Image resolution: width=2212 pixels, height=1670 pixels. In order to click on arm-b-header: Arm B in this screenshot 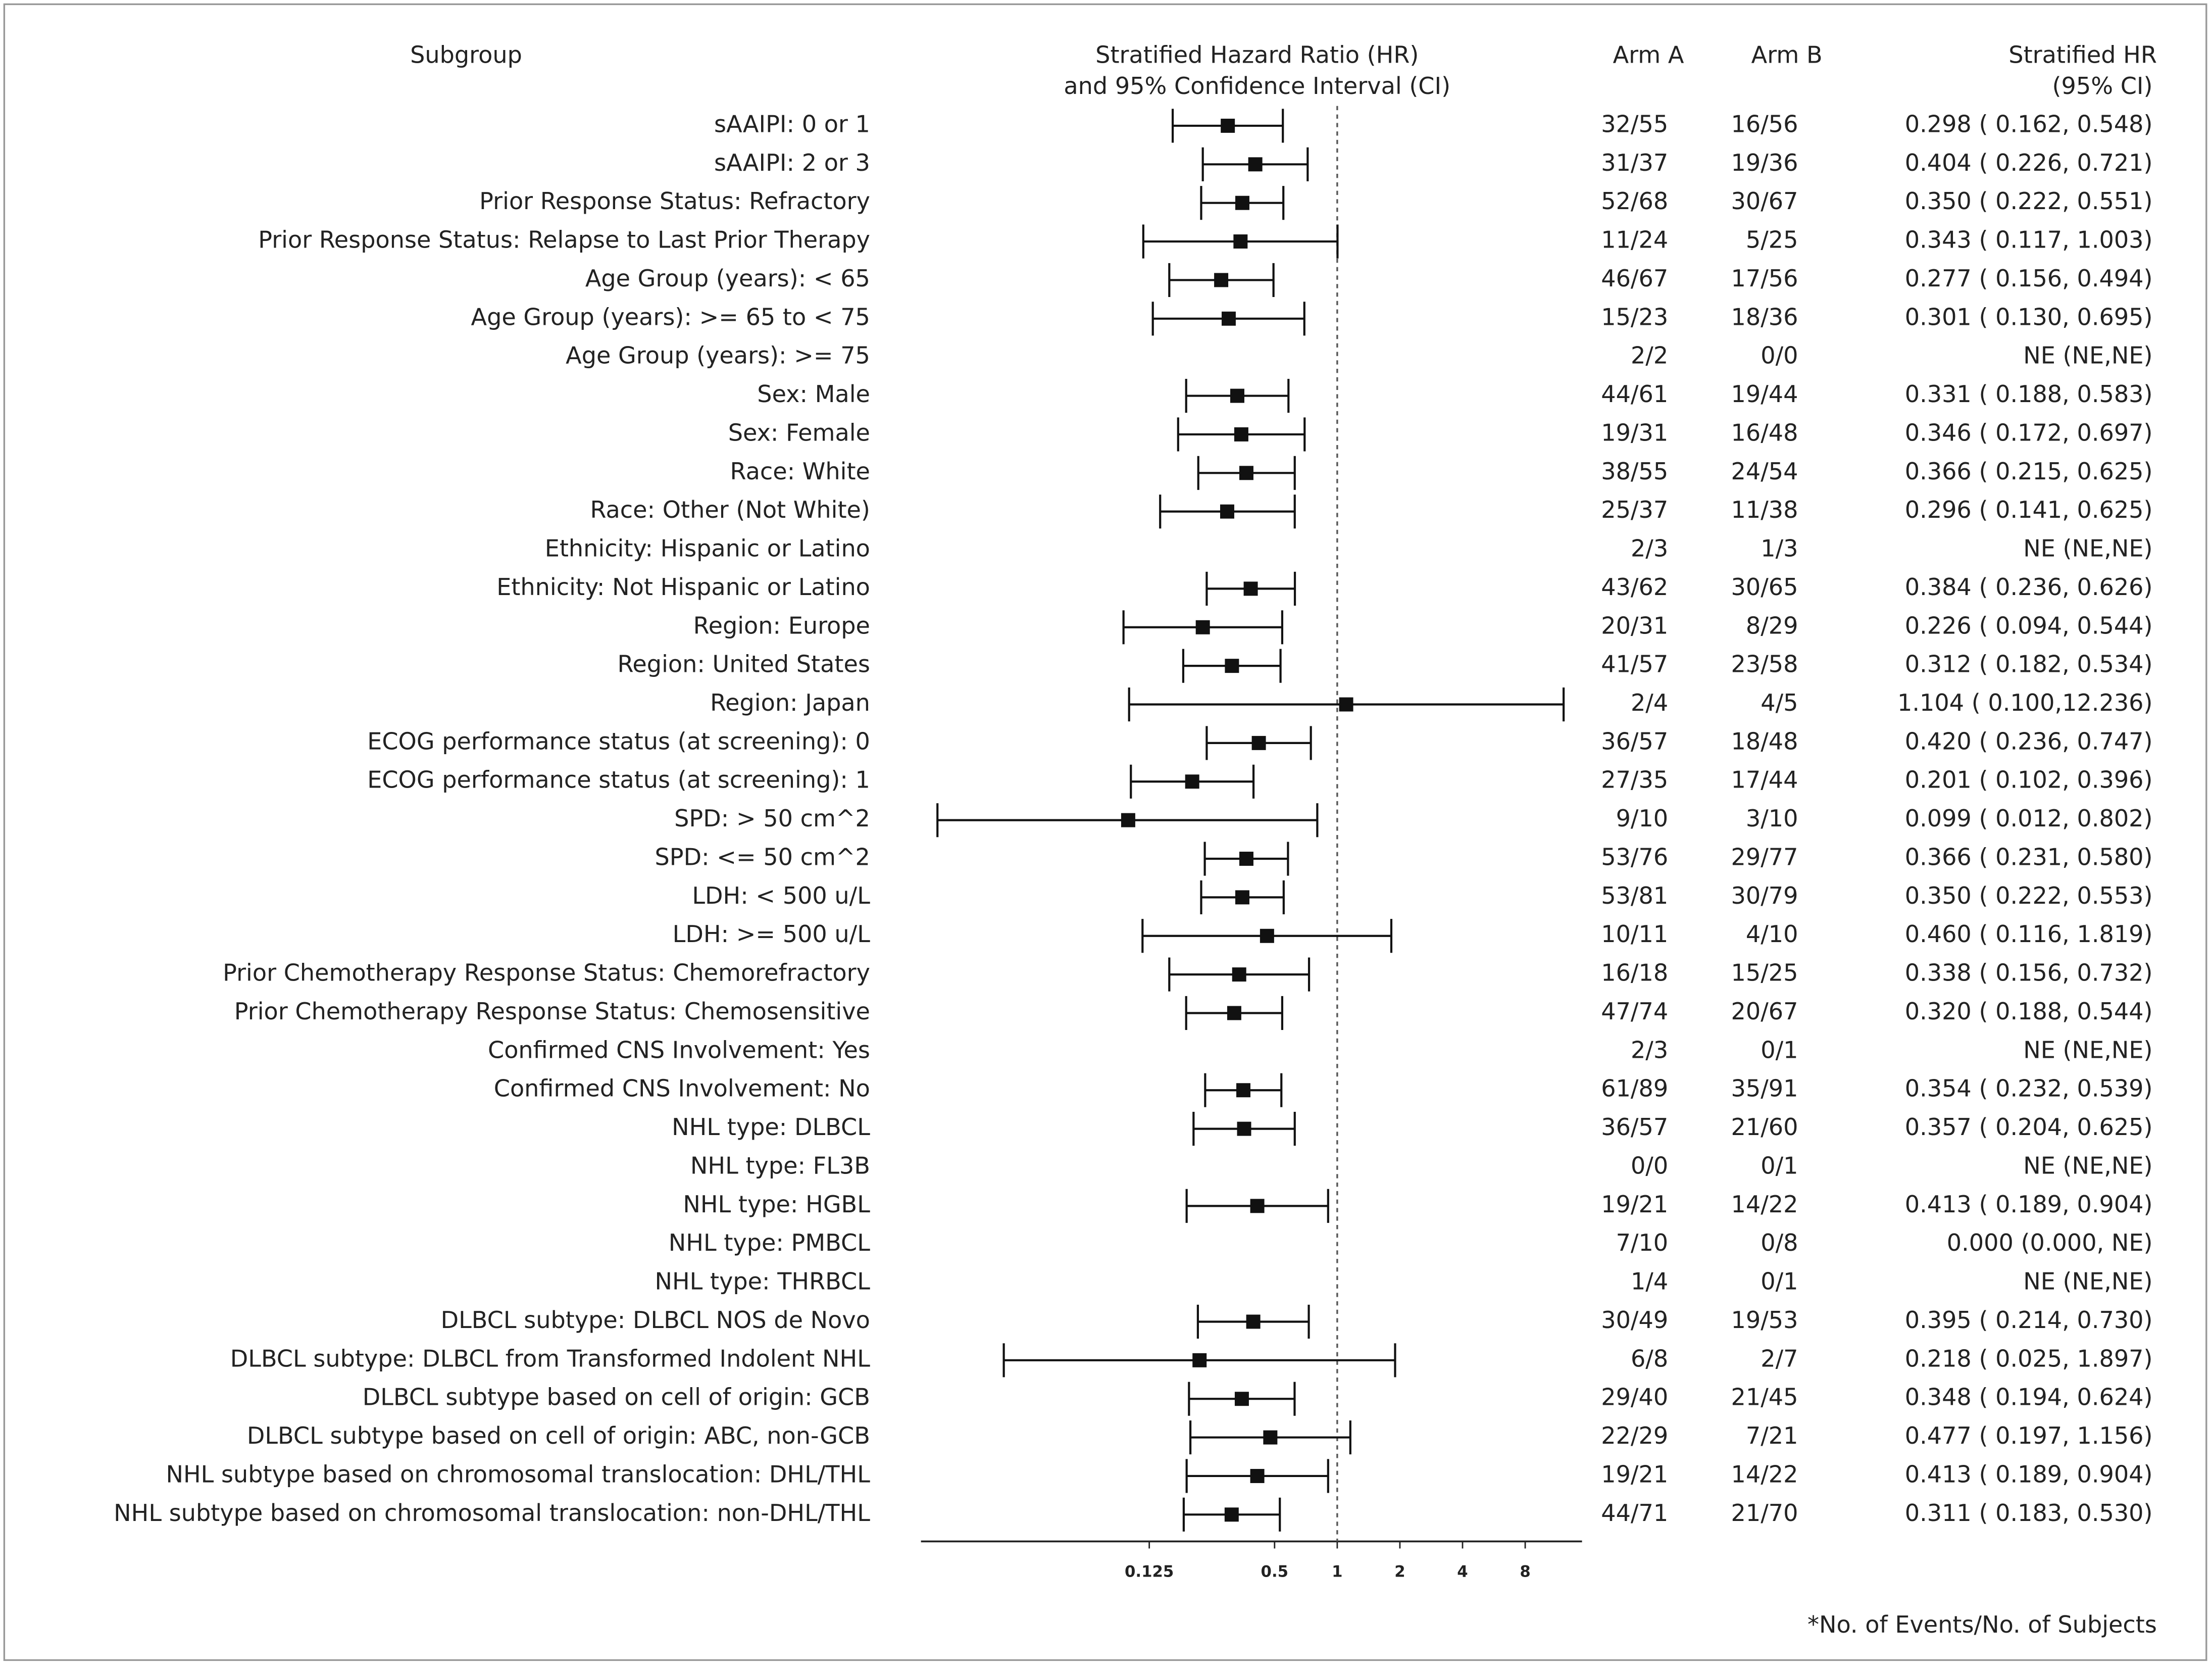, I will do `click(1787, 54)`.